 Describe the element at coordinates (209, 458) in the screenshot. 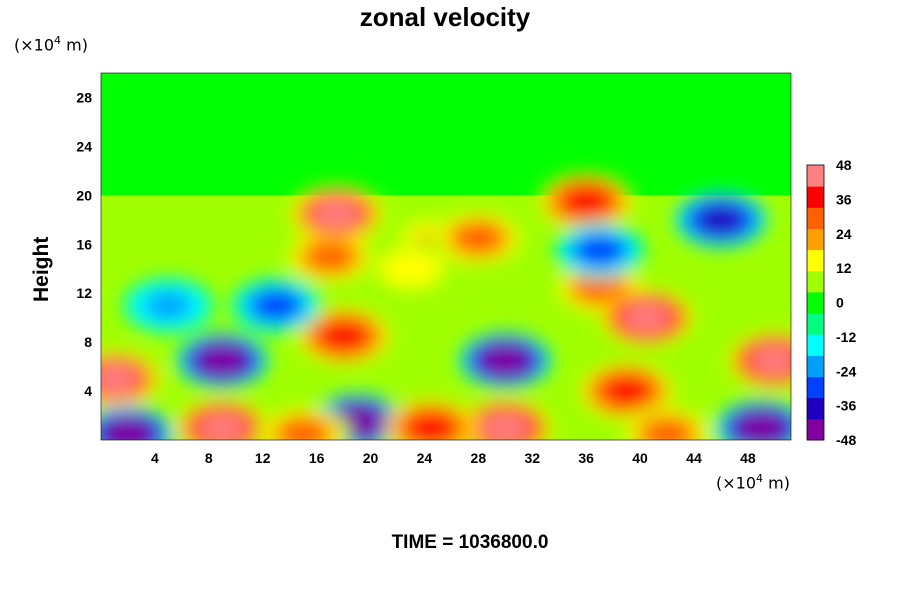

I see `x-tick-label: 8` at that location.